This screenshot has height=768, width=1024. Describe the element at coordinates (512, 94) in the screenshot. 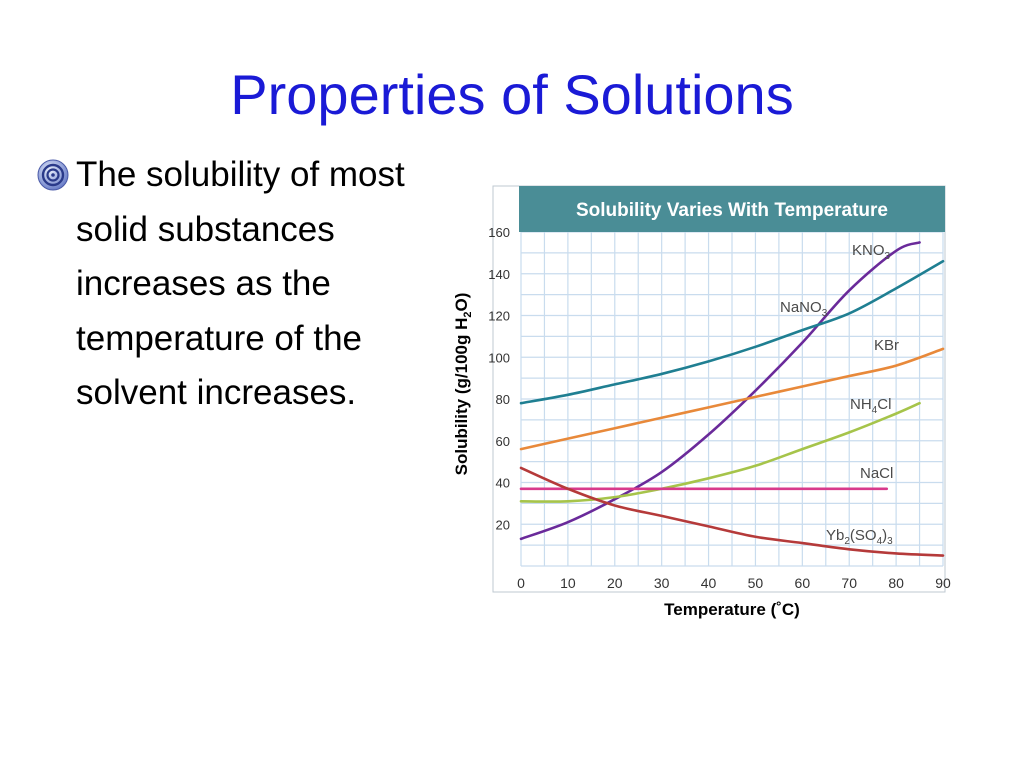

I see `slide-title: Properties of Solutions` at that location.